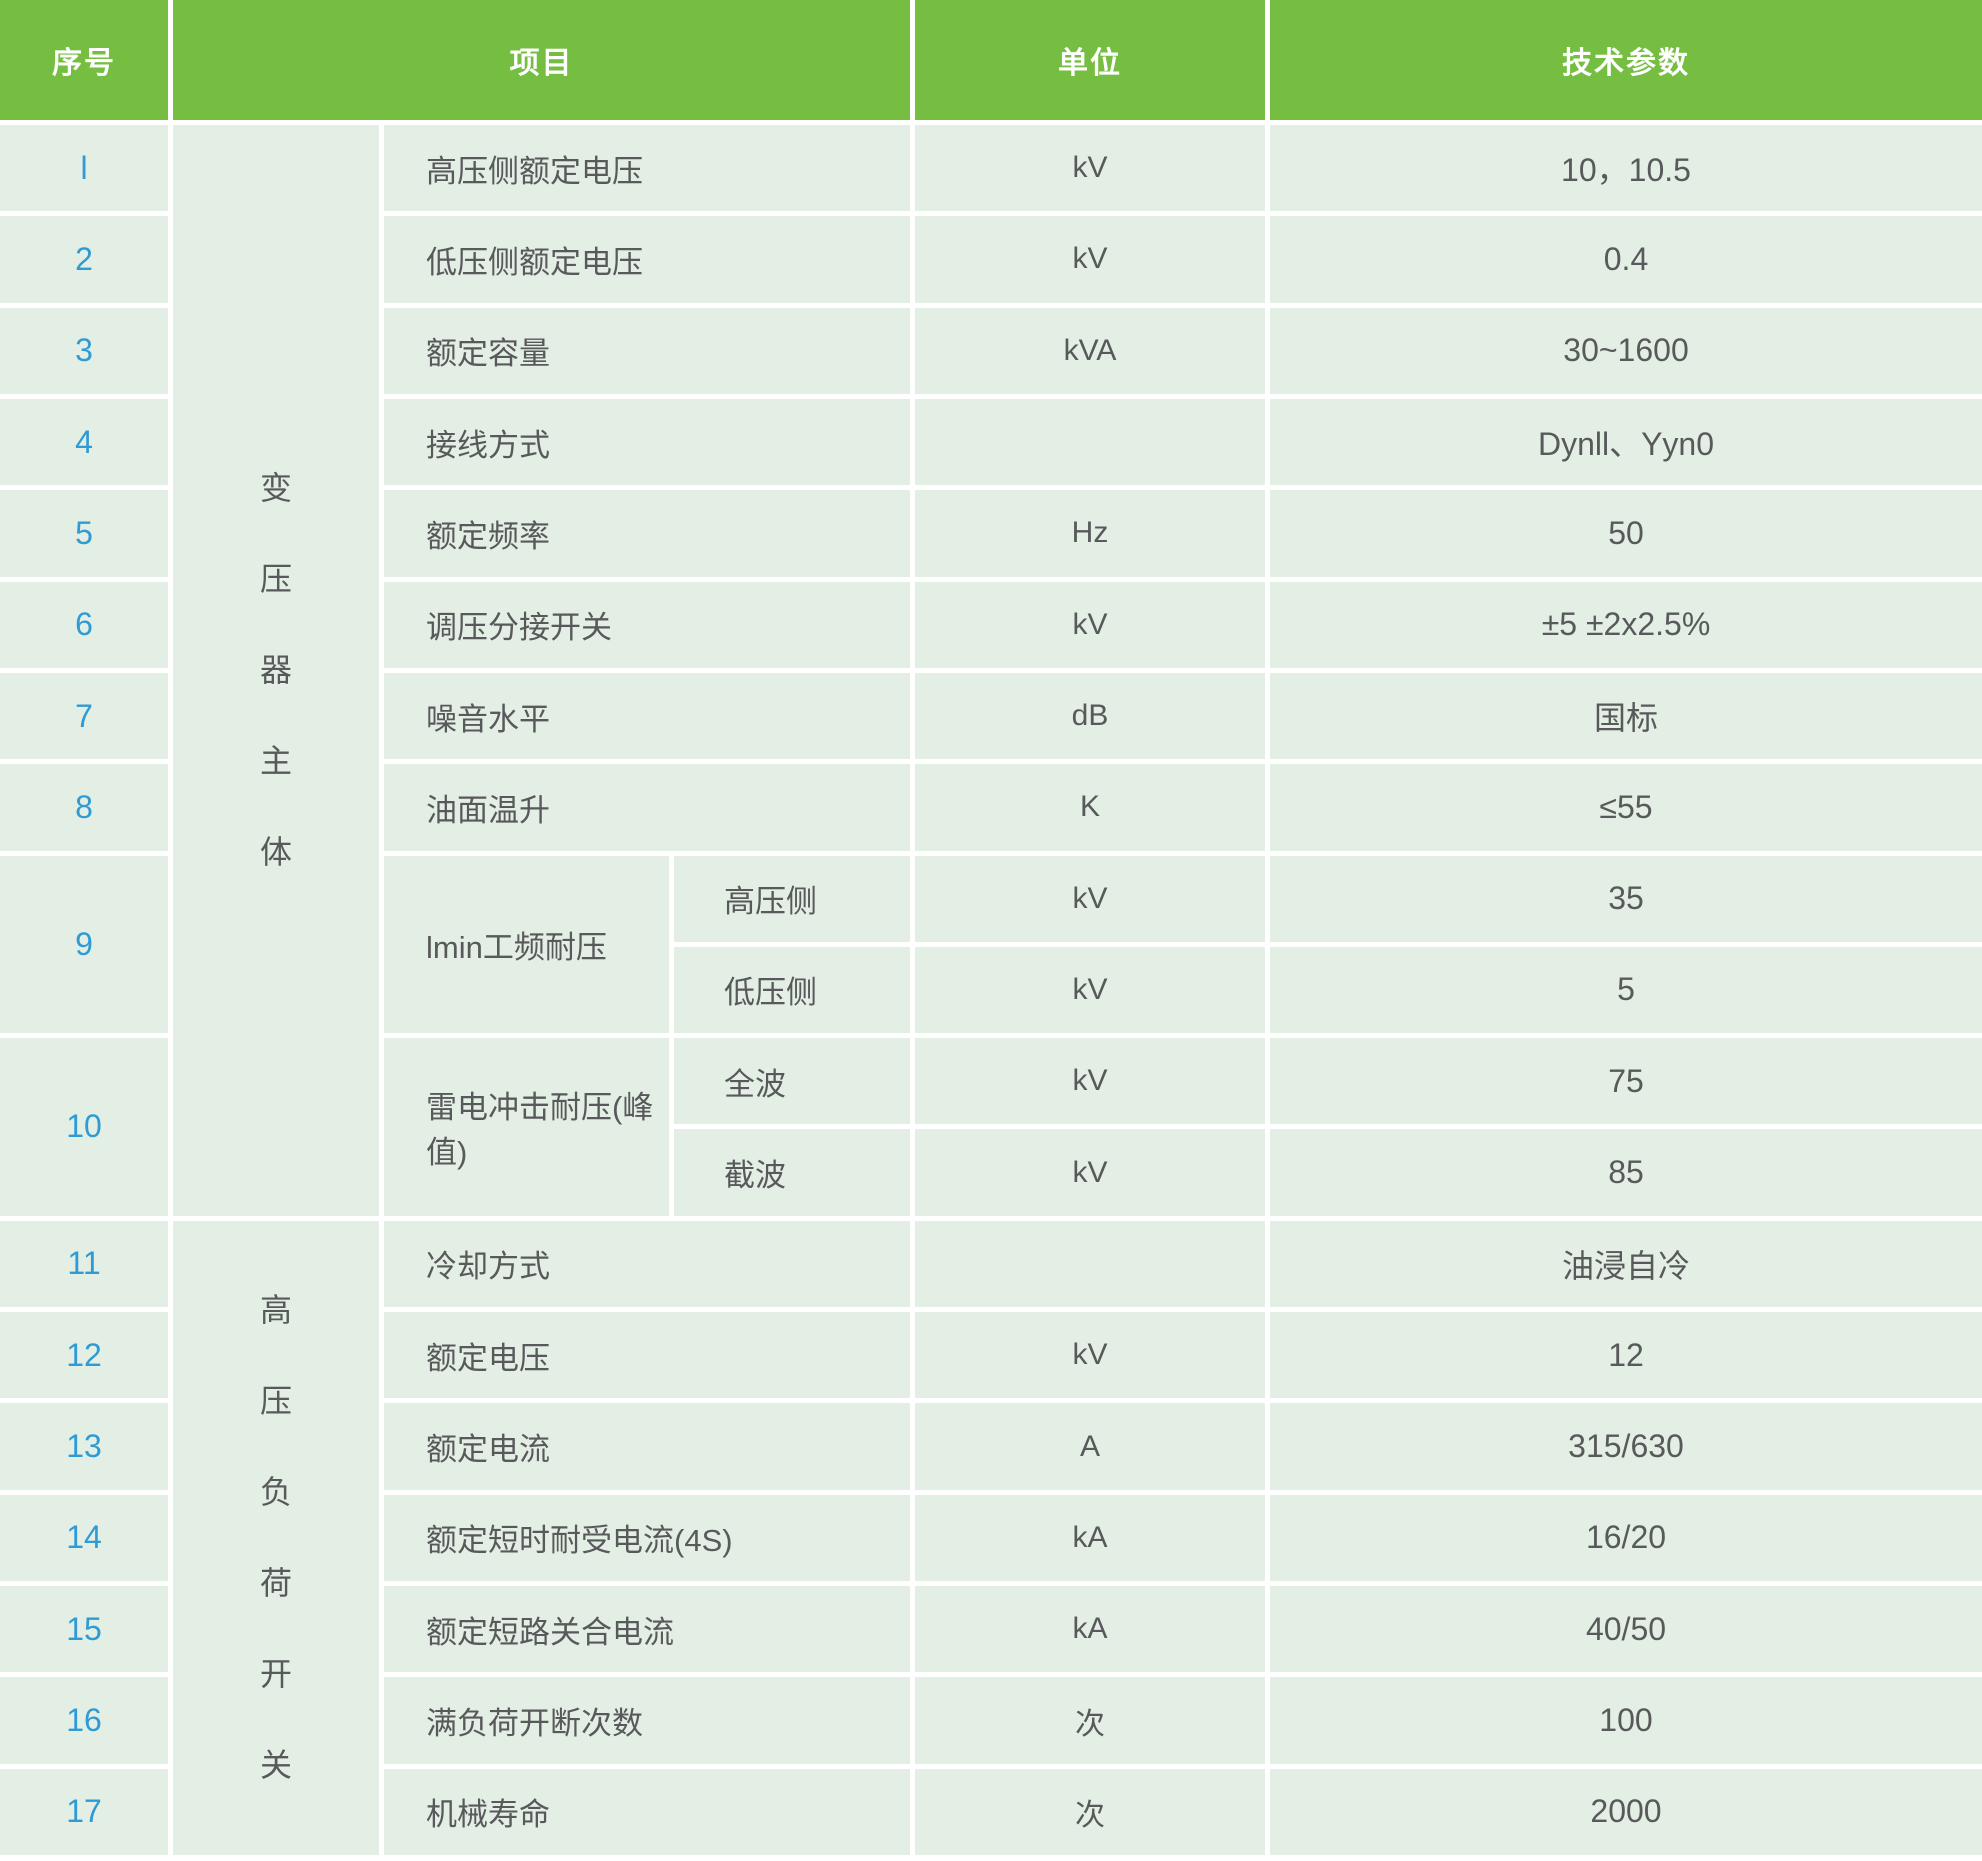 Image resolution: width=1982 pixels, height=1861 pixels. I want to click on value-cell: 30~1600, so click(1626, 350).